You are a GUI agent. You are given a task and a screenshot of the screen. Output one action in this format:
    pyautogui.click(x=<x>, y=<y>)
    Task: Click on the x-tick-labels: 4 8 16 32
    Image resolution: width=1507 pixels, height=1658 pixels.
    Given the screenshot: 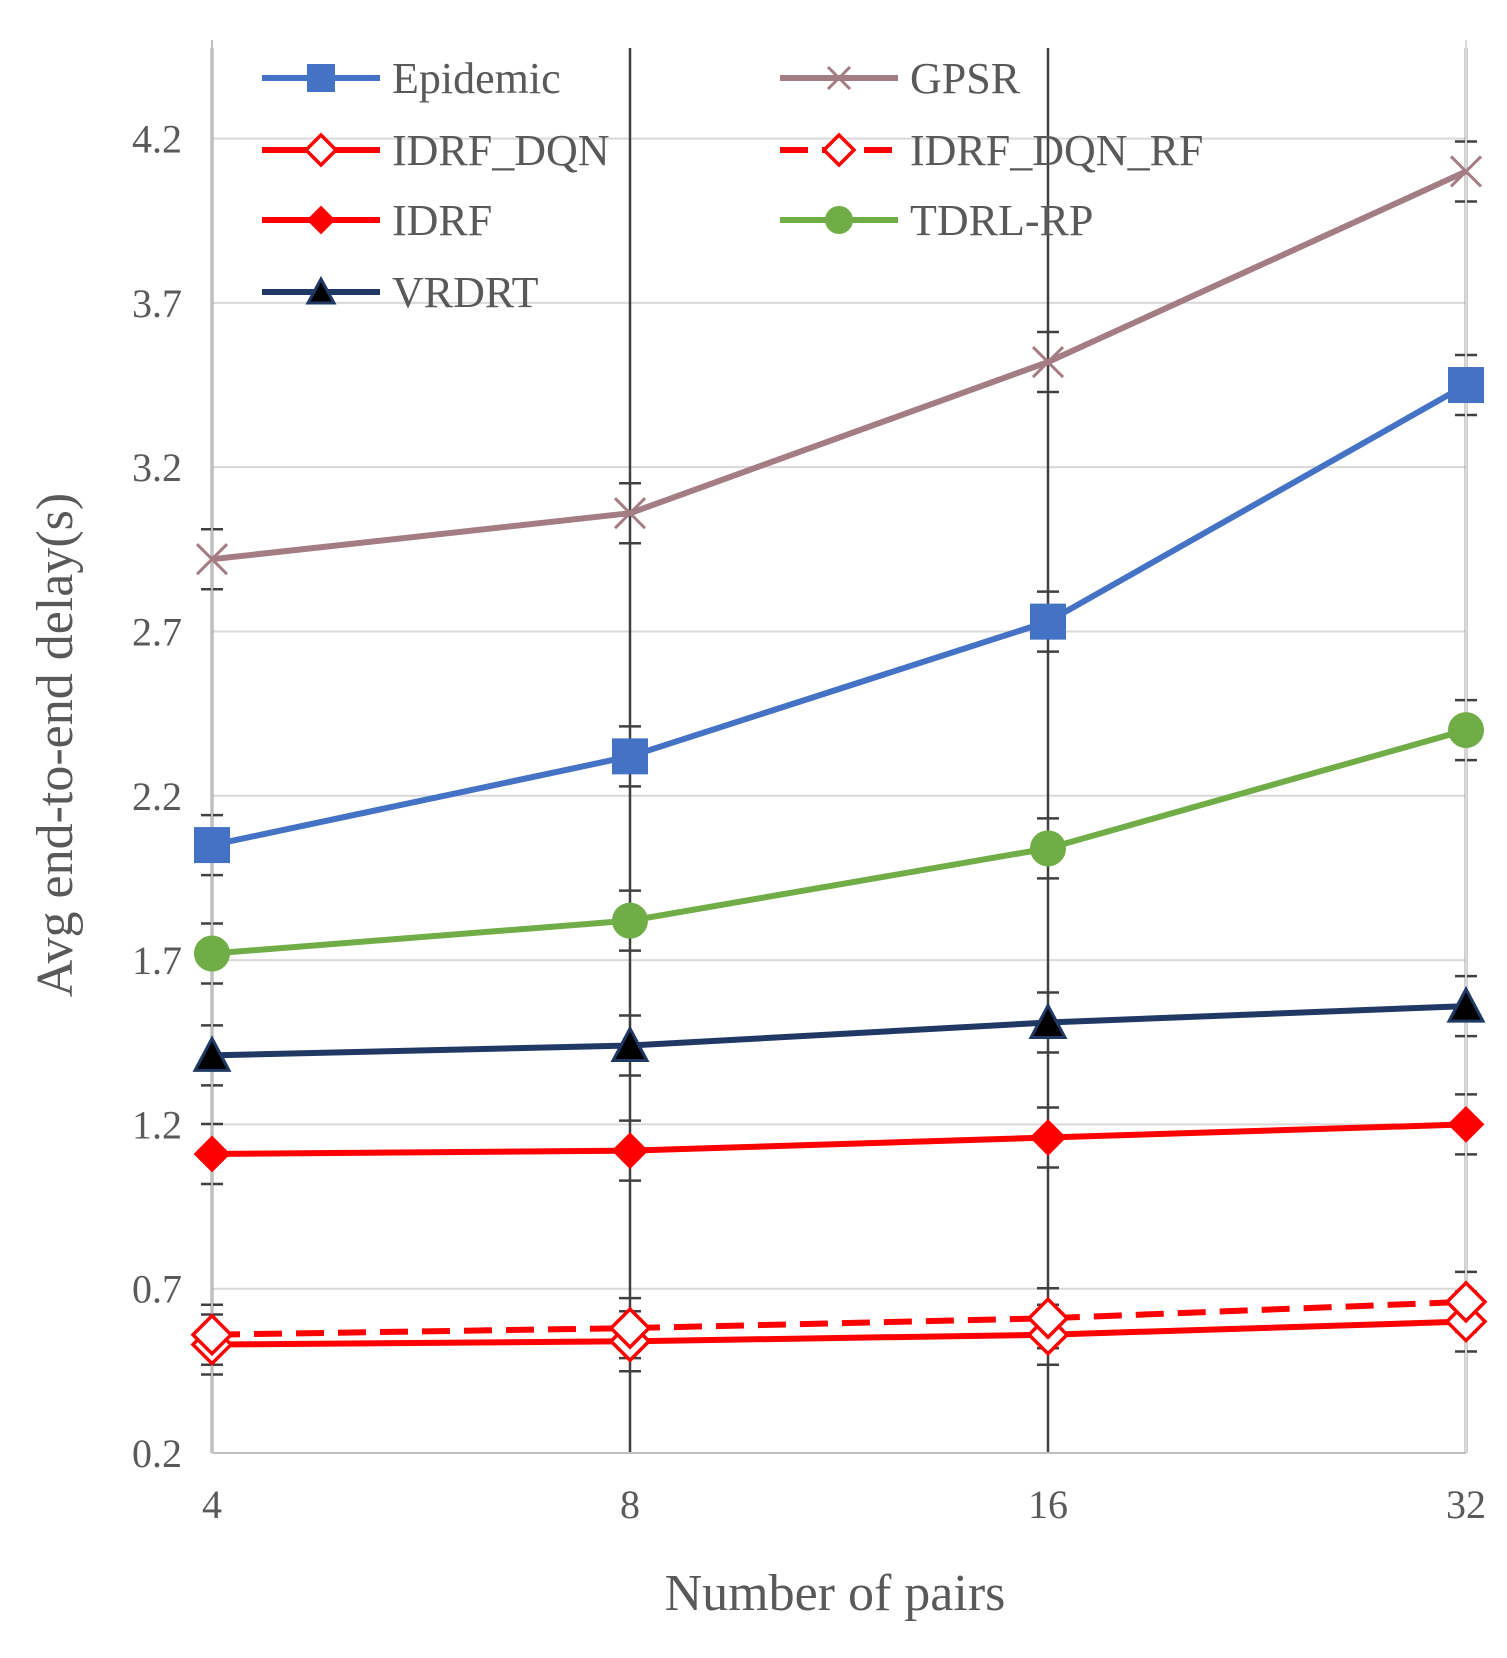 What is the action you would take?
    pyautogui.click(x=844, y=1504)
    